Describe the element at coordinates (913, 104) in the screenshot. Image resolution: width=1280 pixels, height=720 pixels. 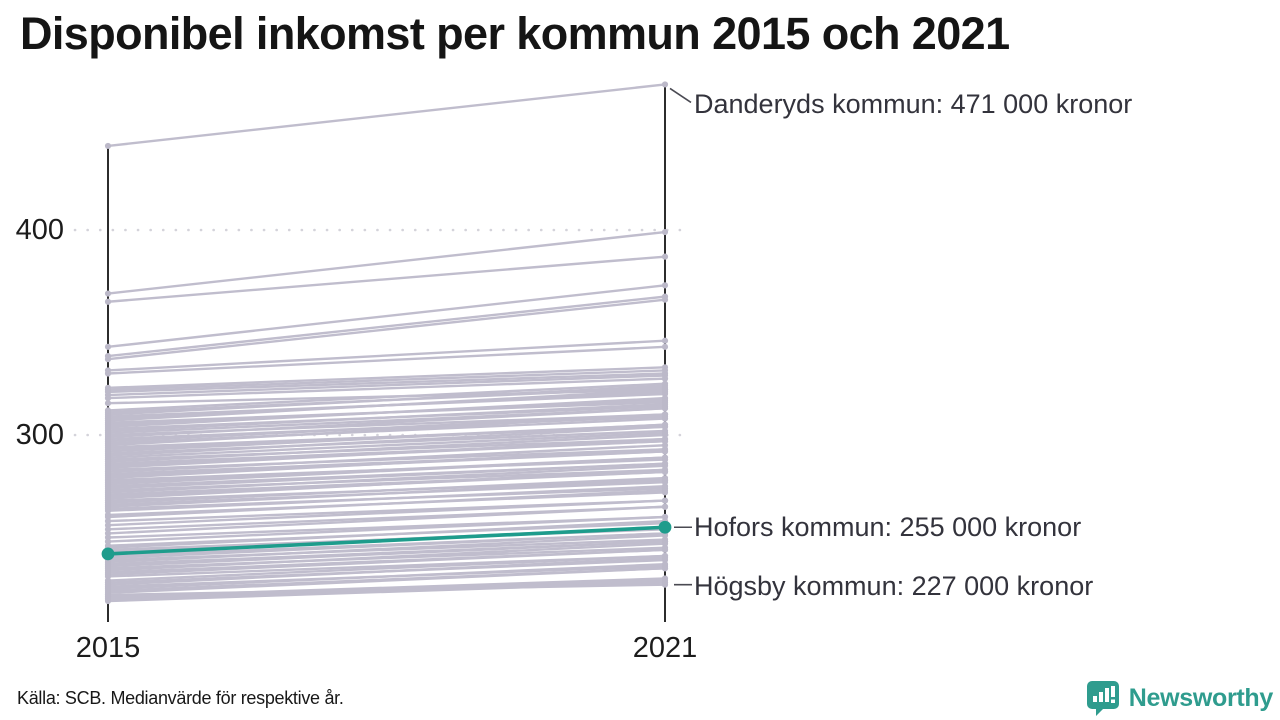
I see `annotation-danderyd: Danderyds kommun: 471 000 kronor` at that location.